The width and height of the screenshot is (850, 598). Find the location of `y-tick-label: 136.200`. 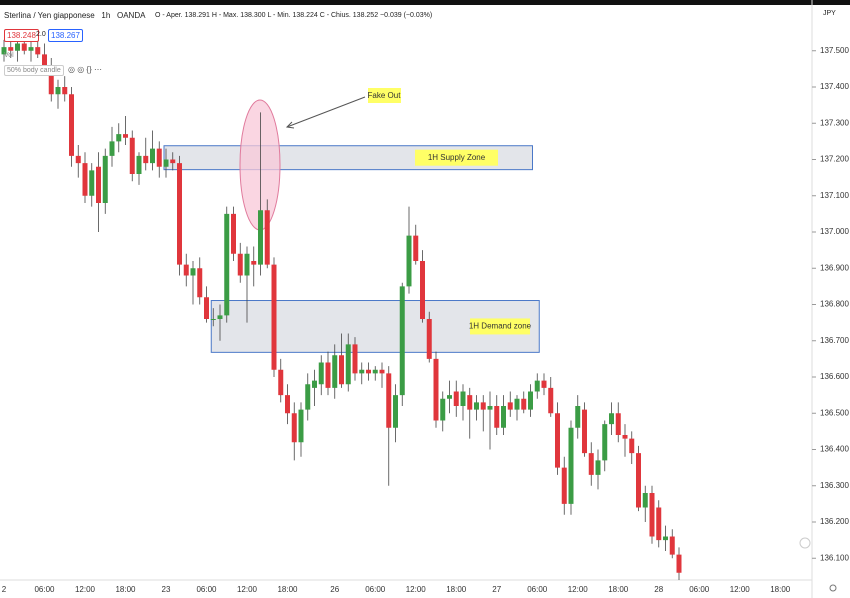

y-tick-label: 136.200 is located at coordinates (834, 521).